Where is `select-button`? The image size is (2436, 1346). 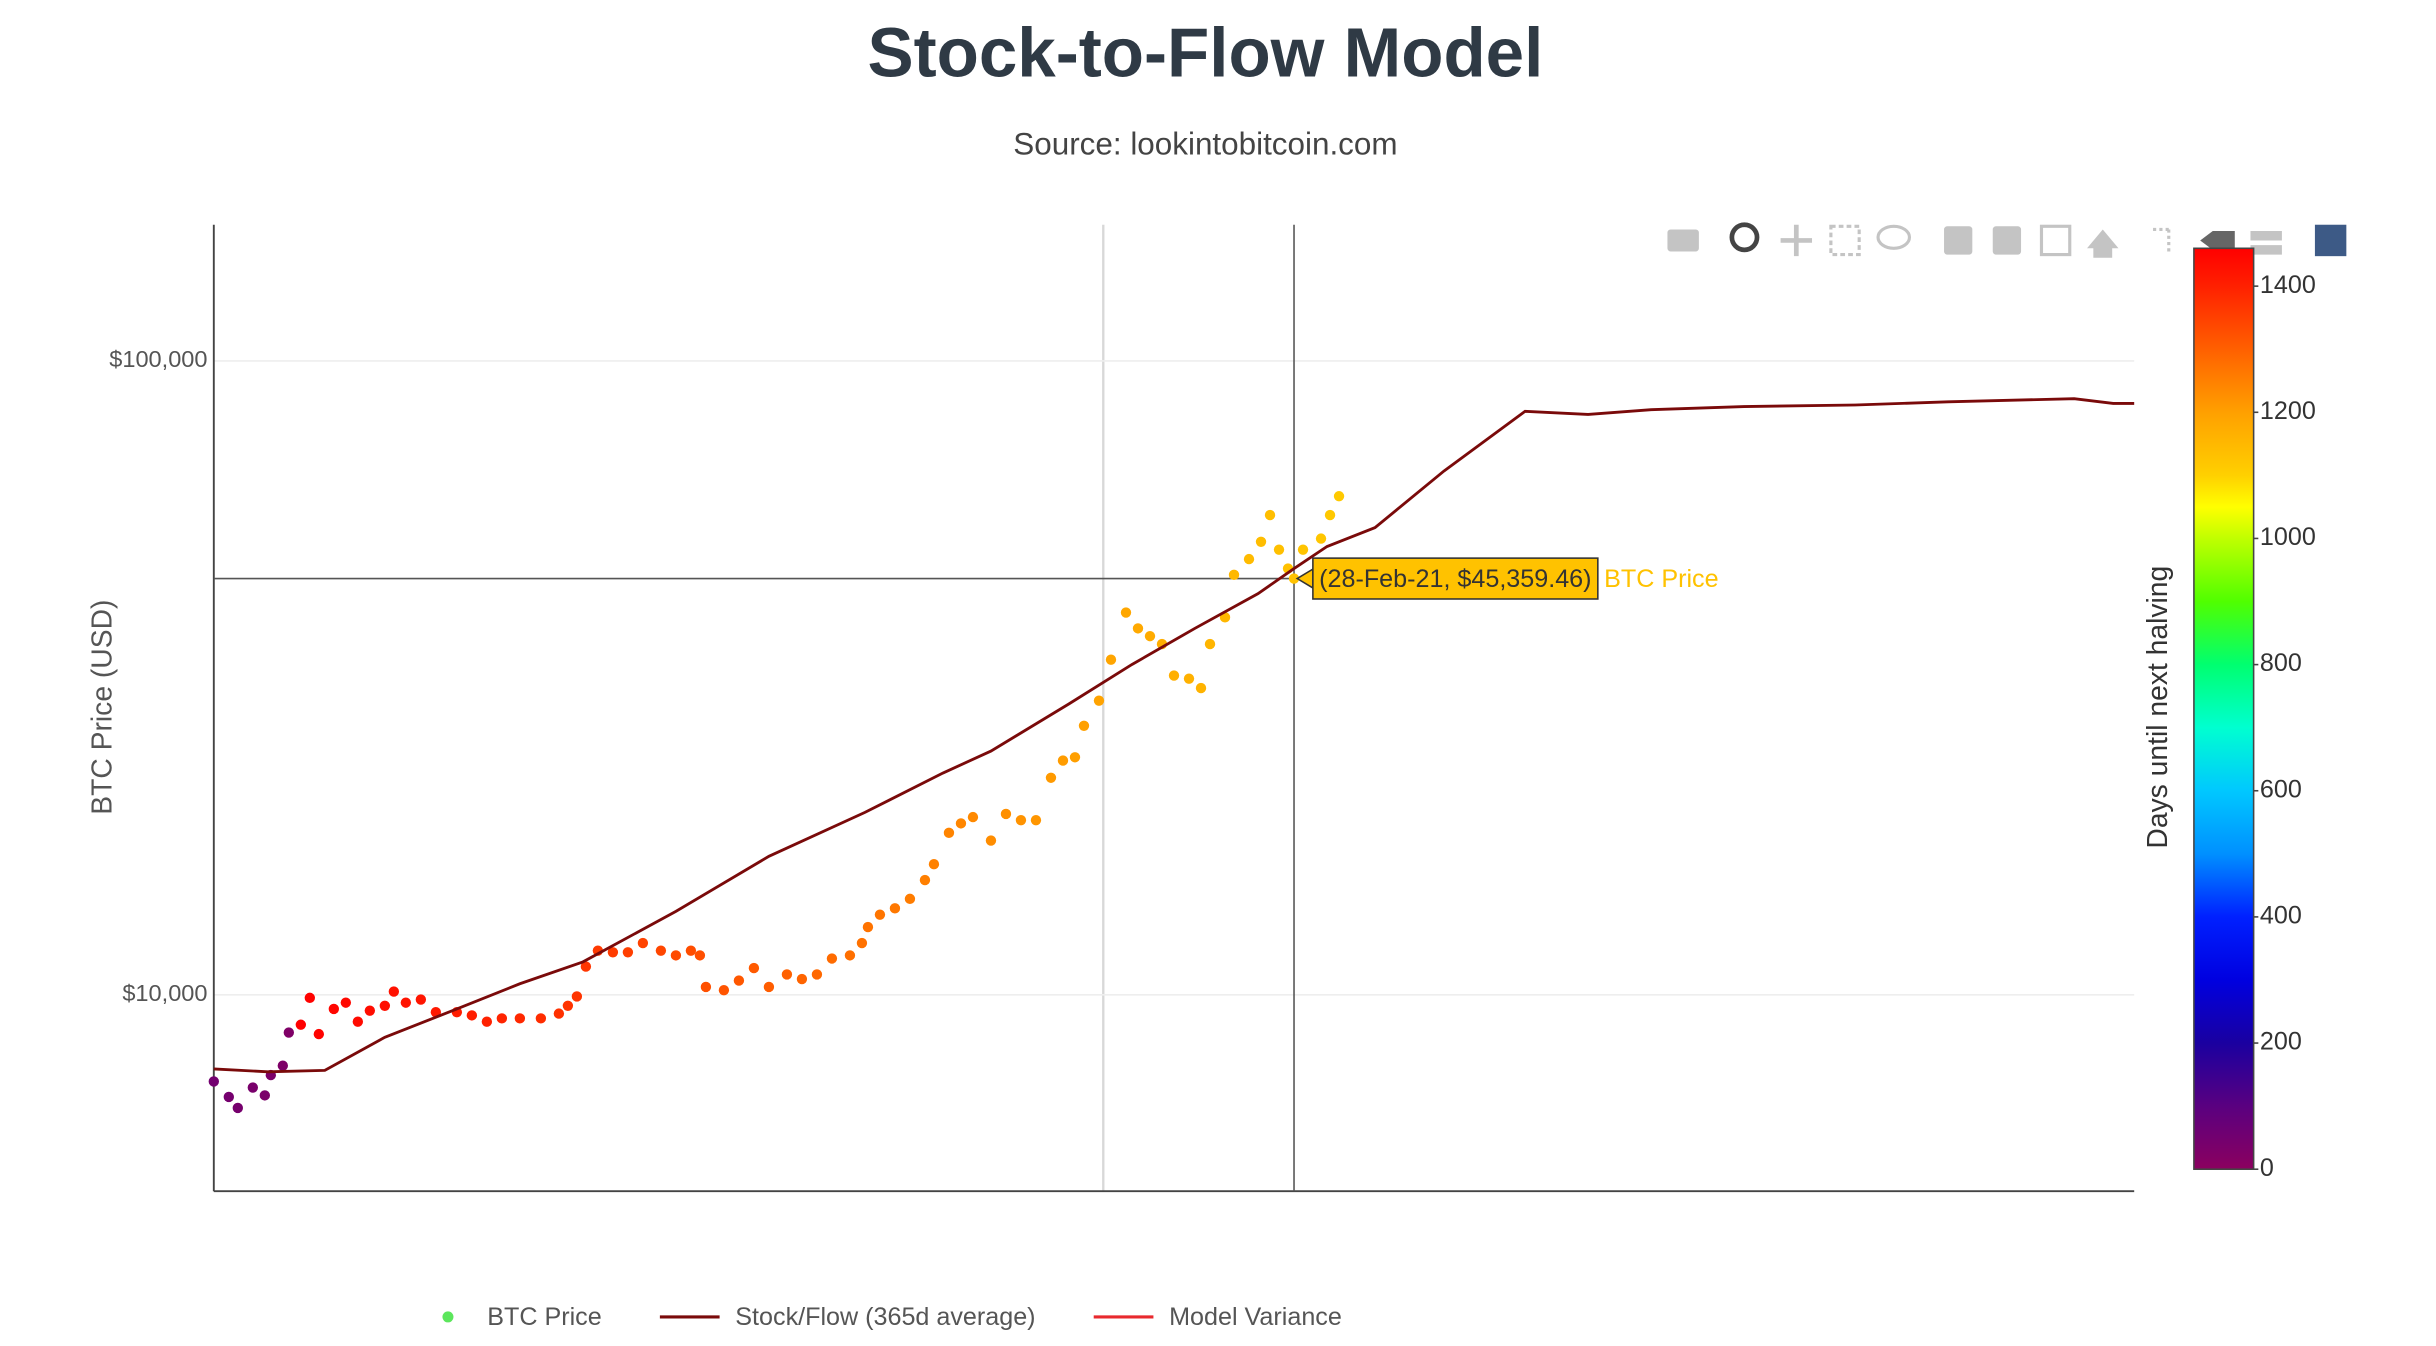 select-button is located at coordinates (1845, 240).